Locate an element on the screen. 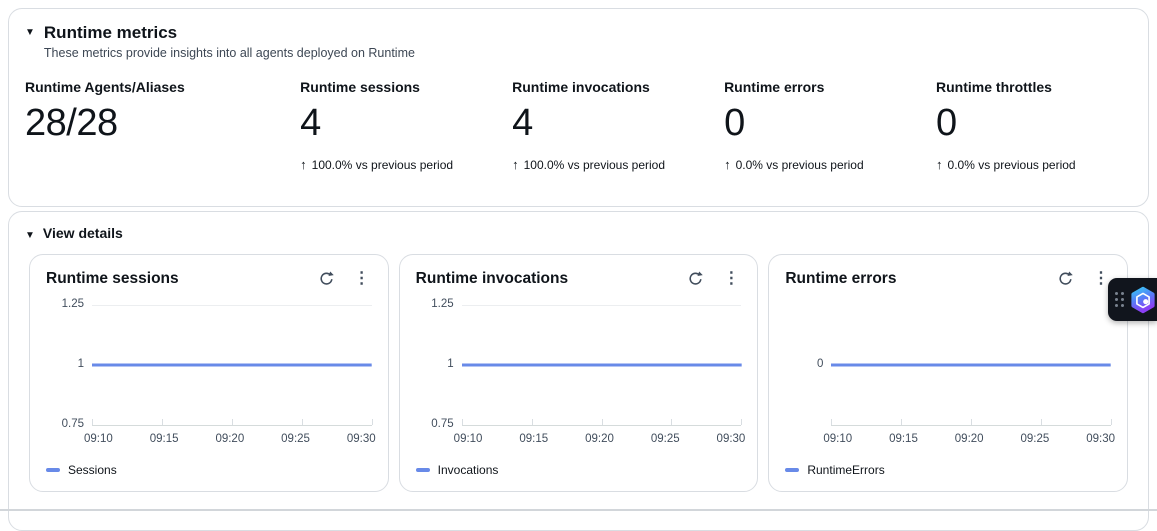  metric-label: Runtime invocations is located at coordinates (581, 87).